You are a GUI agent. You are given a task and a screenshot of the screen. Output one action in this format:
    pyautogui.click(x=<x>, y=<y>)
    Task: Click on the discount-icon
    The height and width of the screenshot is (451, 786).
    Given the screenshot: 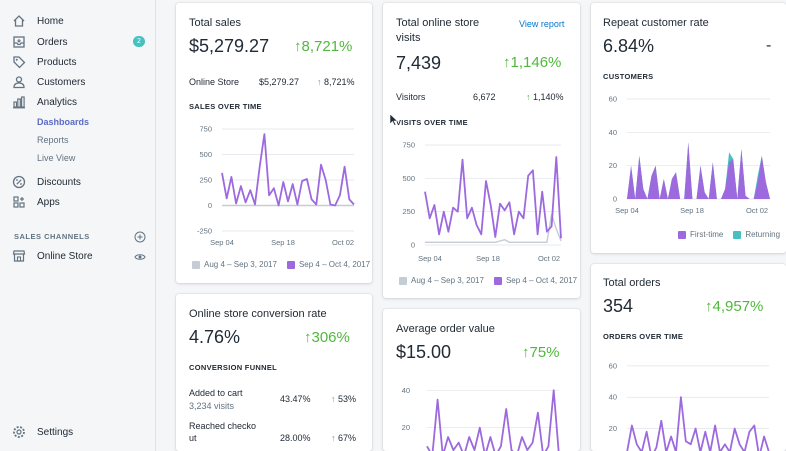 What is the action you would take?
    pyautogui.click(x=19, y=182)
    